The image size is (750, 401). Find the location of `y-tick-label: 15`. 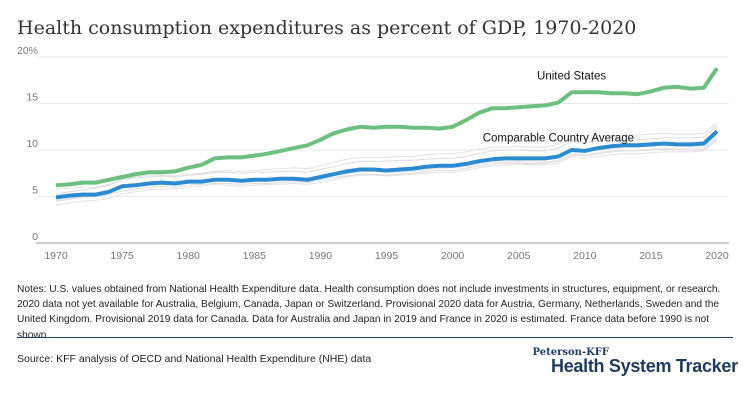

y-tick-label: 15 is located at coordinates (32, 98).